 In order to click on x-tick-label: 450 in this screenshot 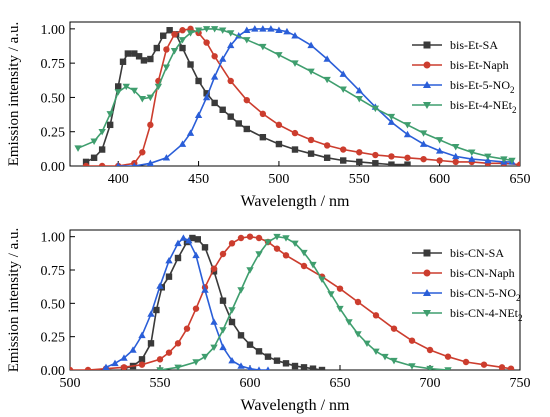, I will do `click(198, 179)`.